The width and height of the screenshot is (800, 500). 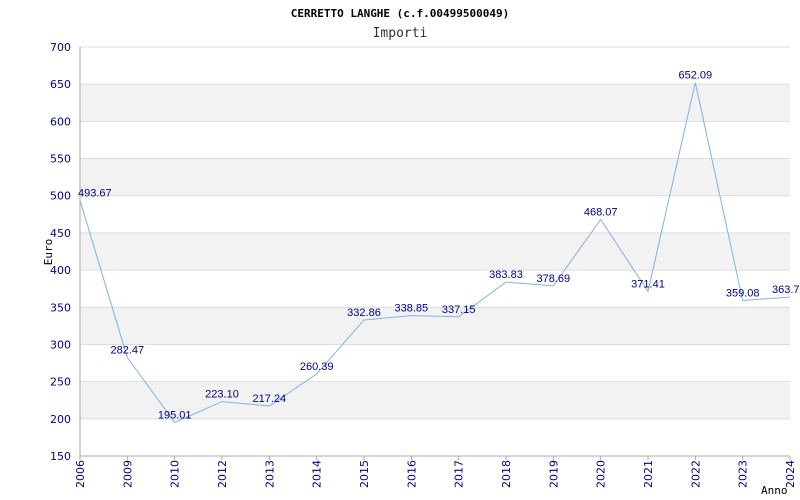 What do you see at coordinates (317, 474) in the screenshot?
I see `x-tick-label: 2014` at bounding box center [317, 474].